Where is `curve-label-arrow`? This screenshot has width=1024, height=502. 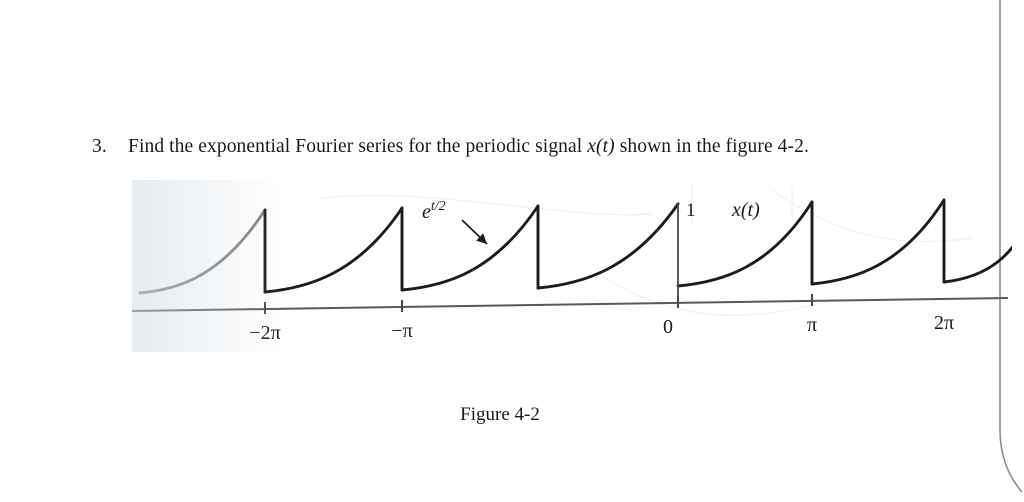
curve-label-arrow is located at coordinates (474, 232).